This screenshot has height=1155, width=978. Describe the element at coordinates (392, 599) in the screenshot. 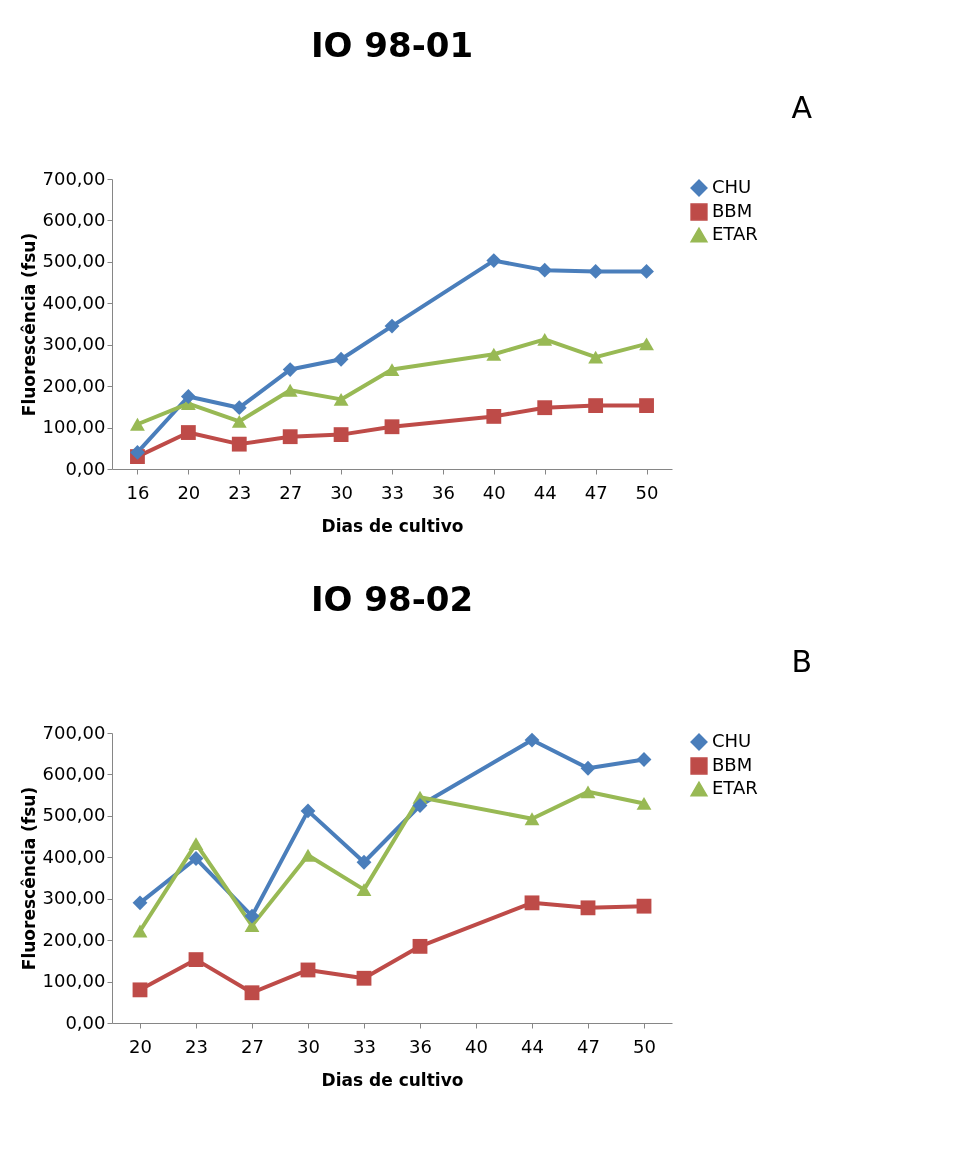

I see `chart-title: IO 98-02` at that location.